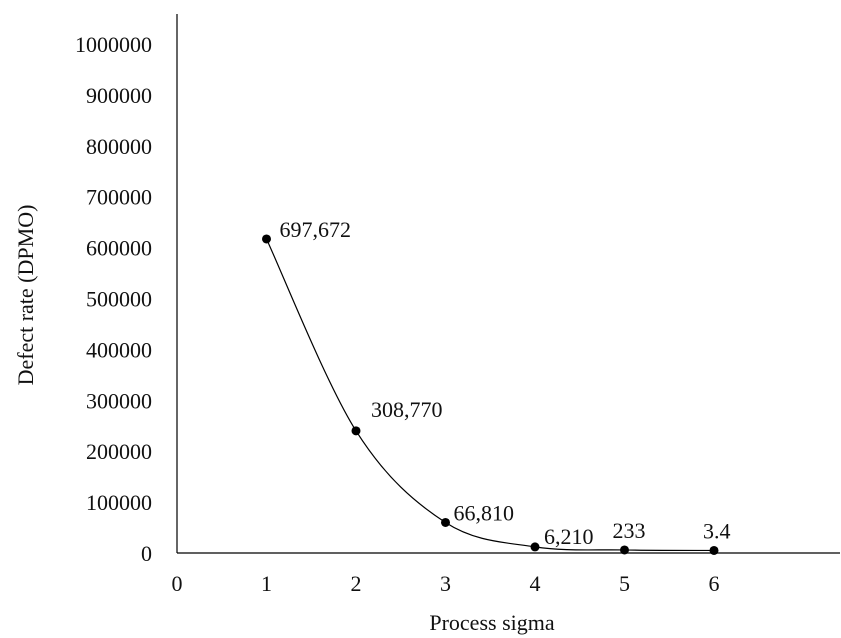  Describe the element at coordinates (119, 299) in the screenshot. I see `y-tick-label: 500000` at that location.